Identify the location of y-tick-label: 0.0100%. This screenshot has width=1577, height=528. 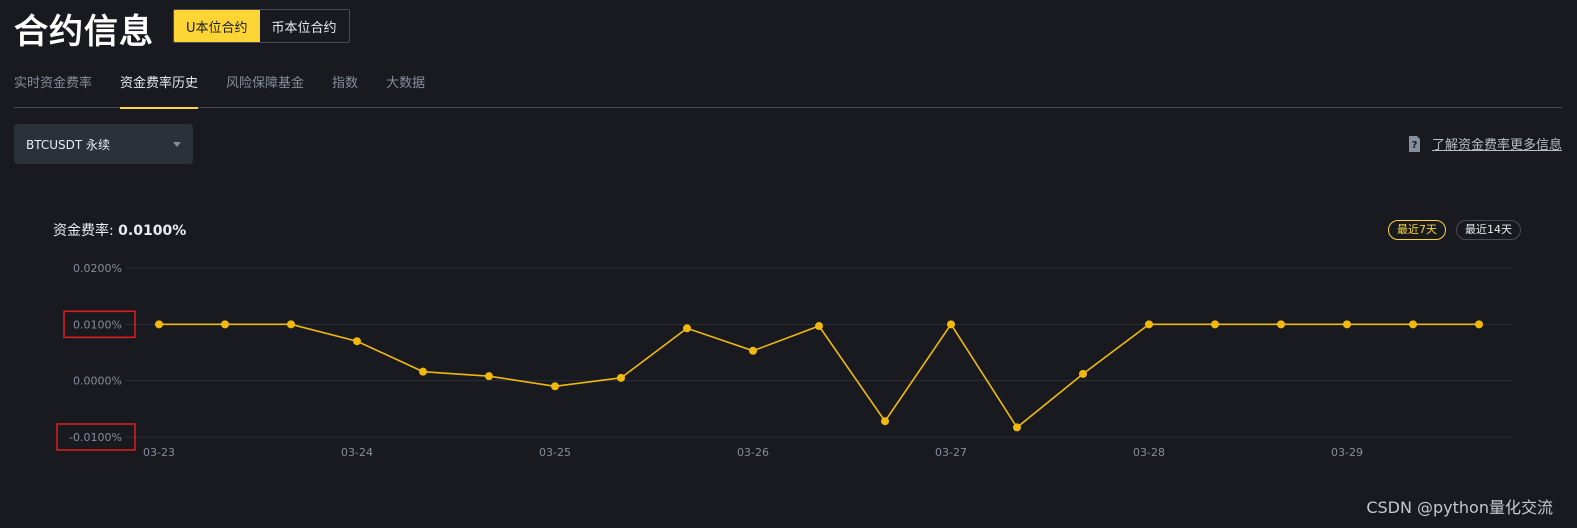
(97, 324).